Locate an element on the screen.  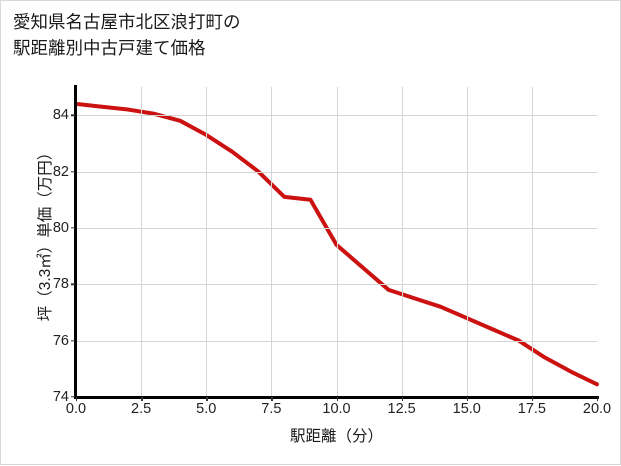
x-axis-title: 駅距離（分） is located at coordinates (336, 436).